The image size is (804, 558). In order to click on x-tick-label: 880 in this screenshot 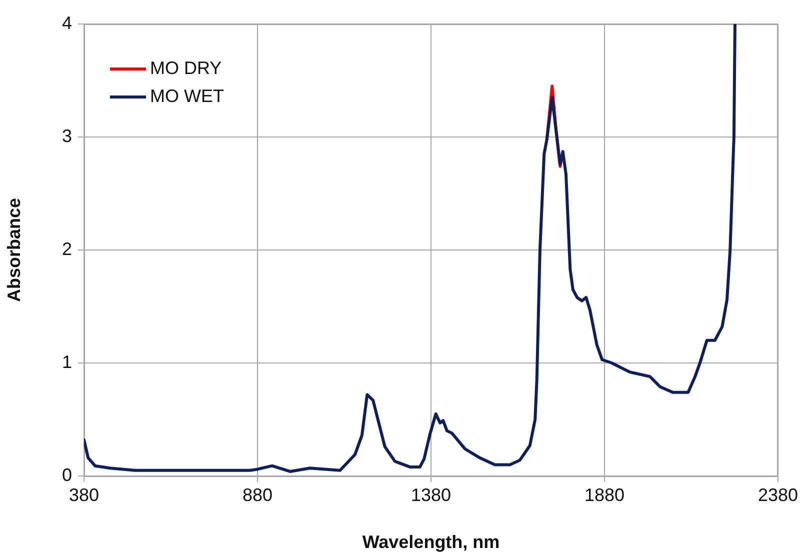, I will do `click(257, 494)`.